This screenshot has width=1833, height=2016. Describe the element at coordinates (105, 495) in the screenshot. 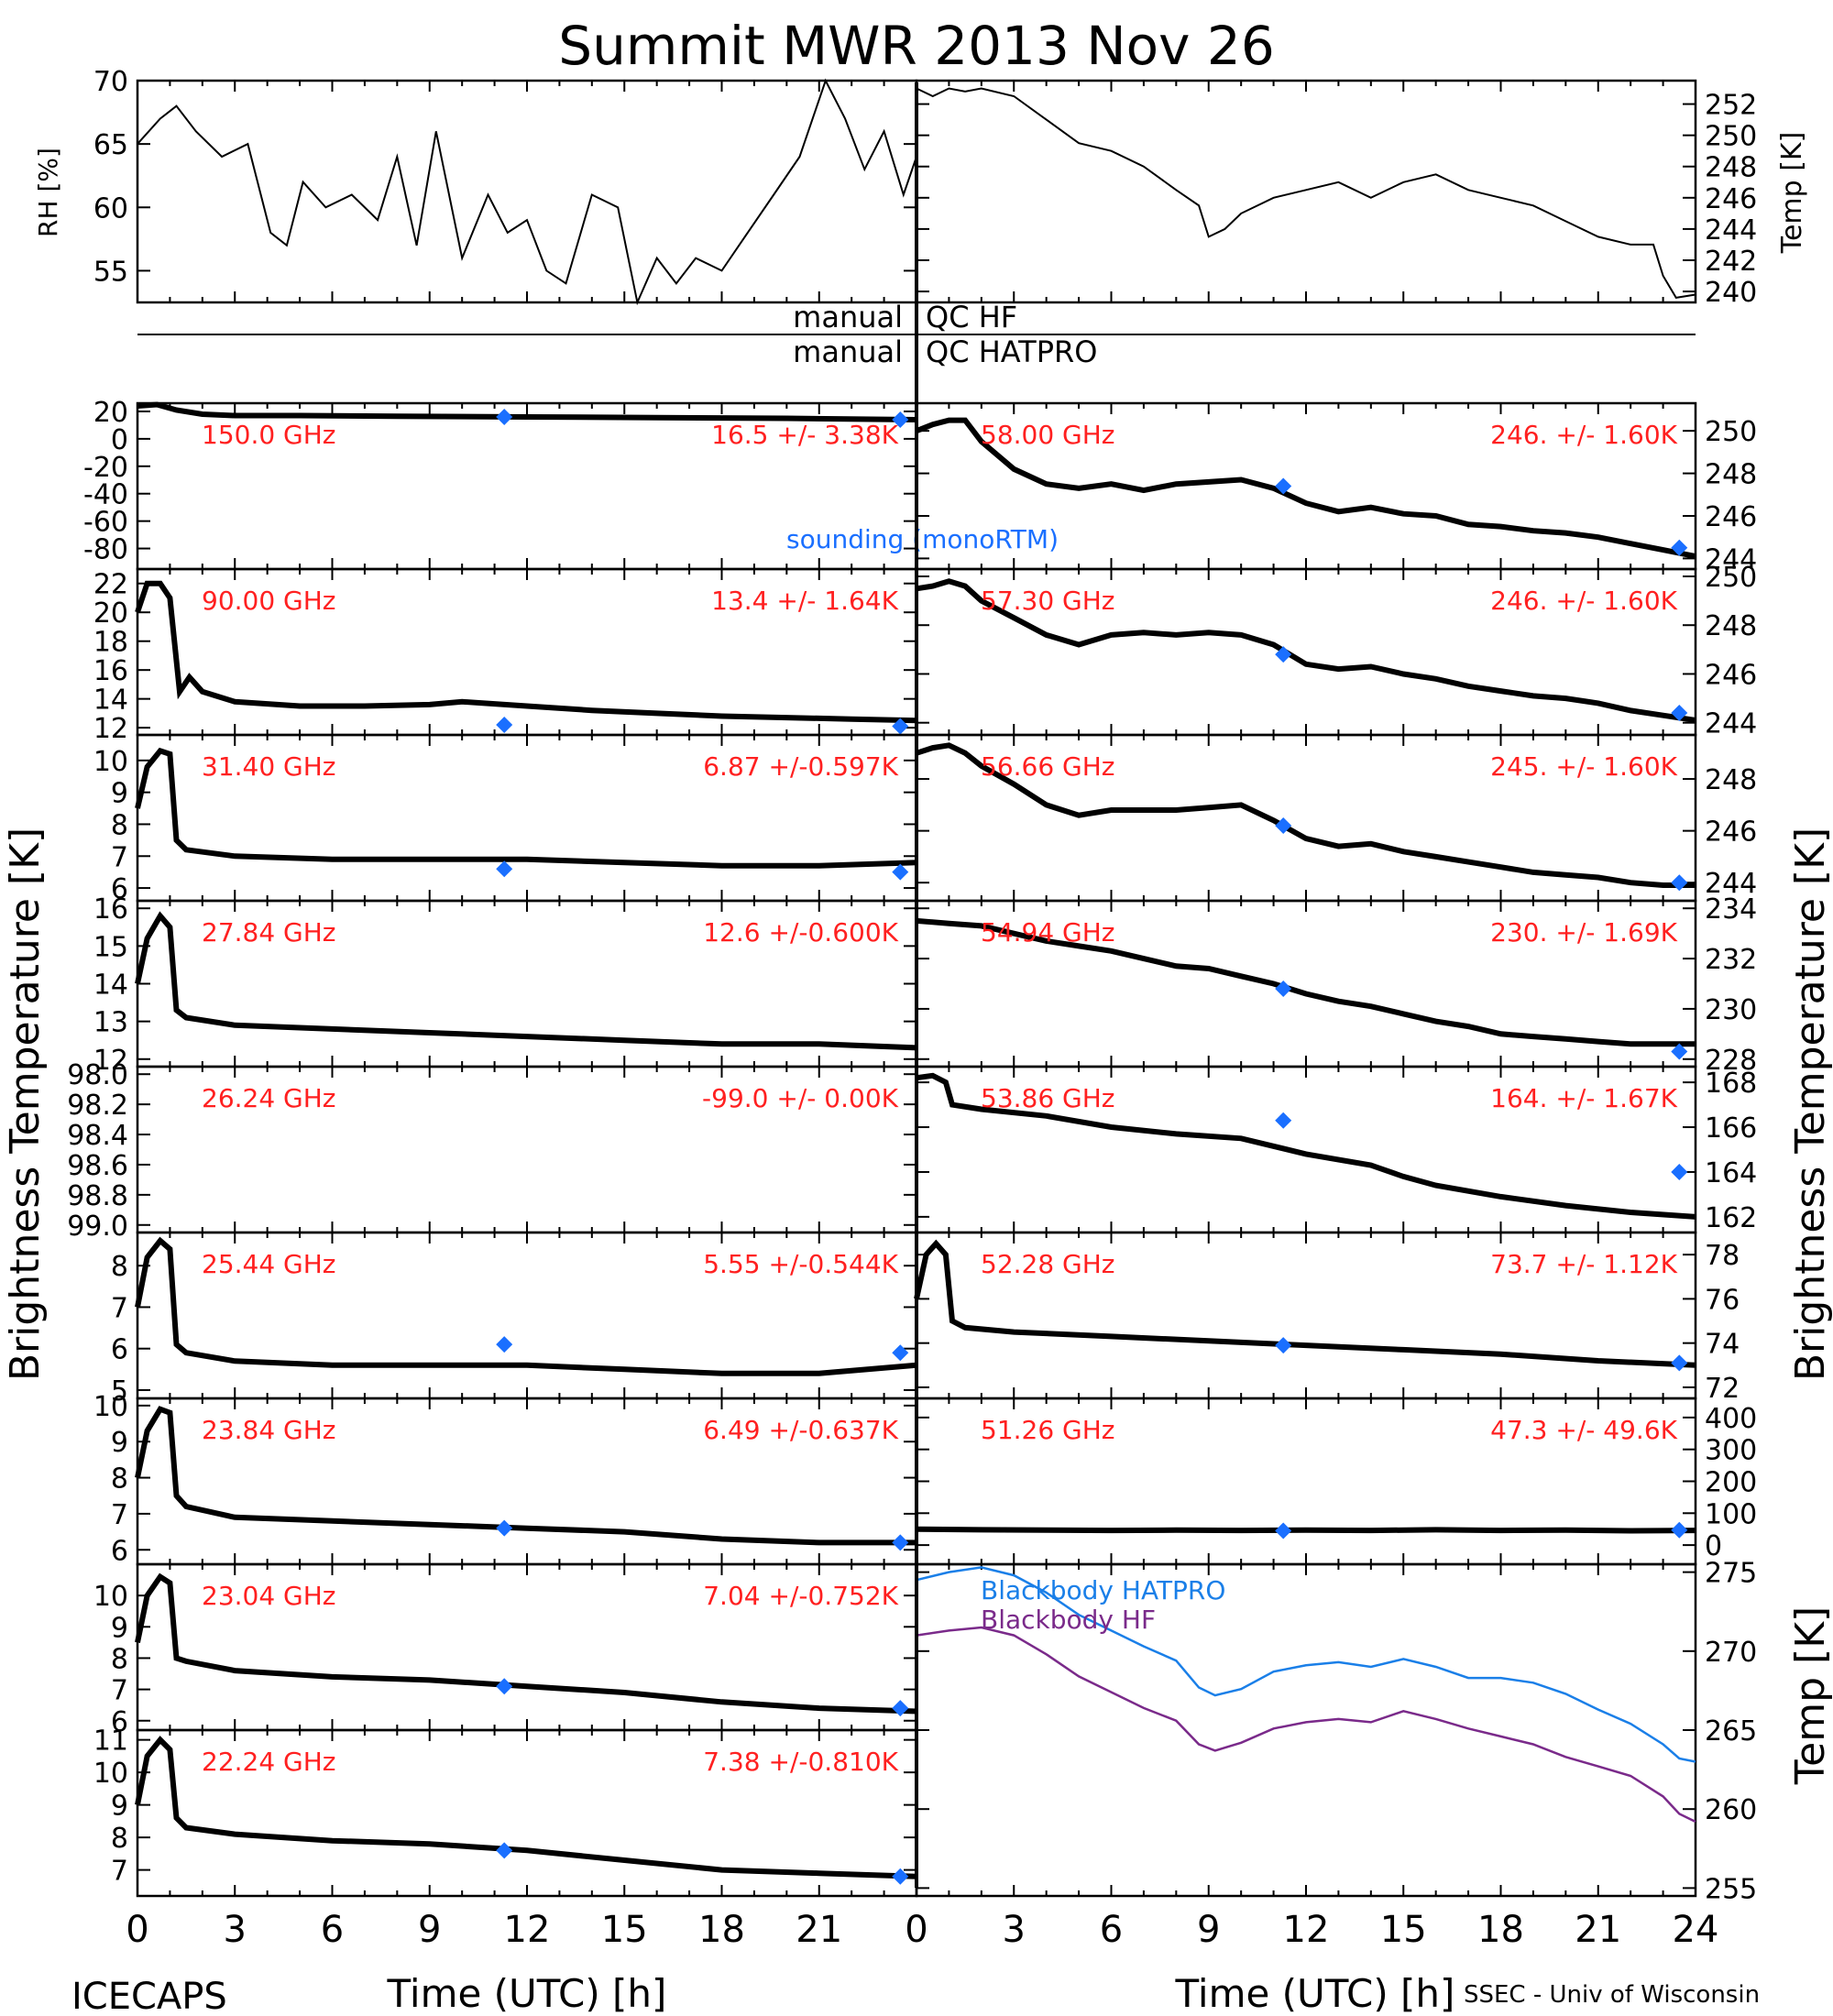

I see `y-tick-label: -40` at that location.